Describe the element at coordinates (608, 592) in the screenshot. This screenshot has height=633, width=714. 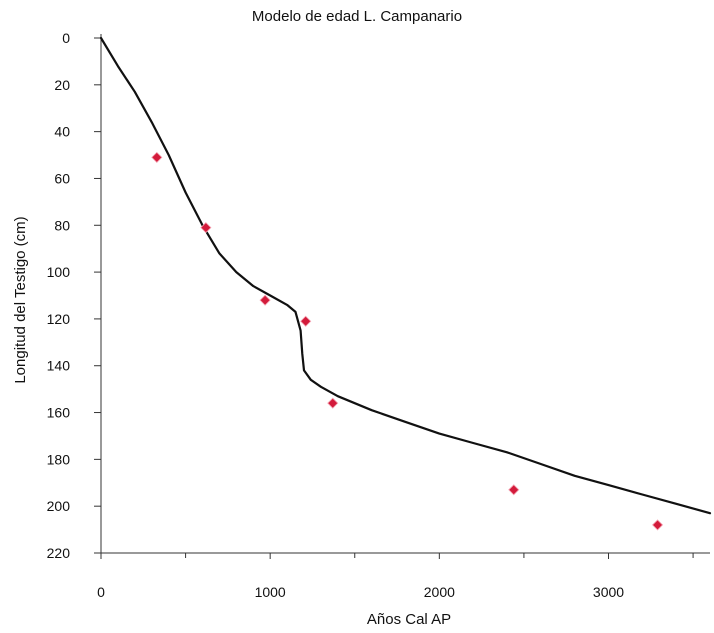
I see `x-tick-label: 3000` at that location.